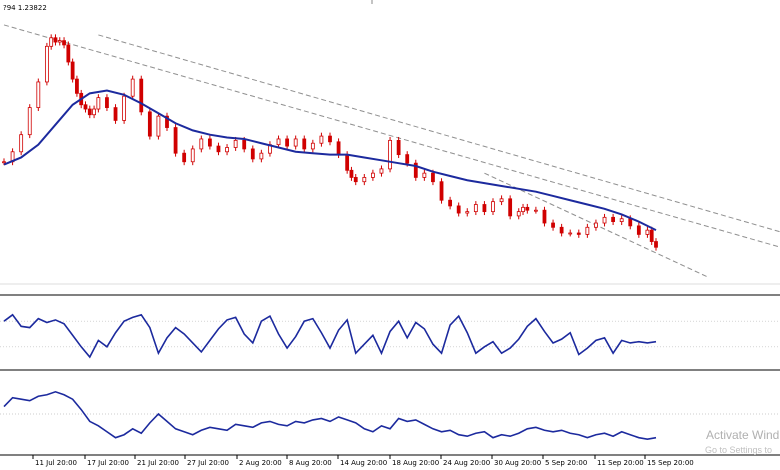  I want to click on x-tick-label: 11 Sep 20:00, so click(620, 463).